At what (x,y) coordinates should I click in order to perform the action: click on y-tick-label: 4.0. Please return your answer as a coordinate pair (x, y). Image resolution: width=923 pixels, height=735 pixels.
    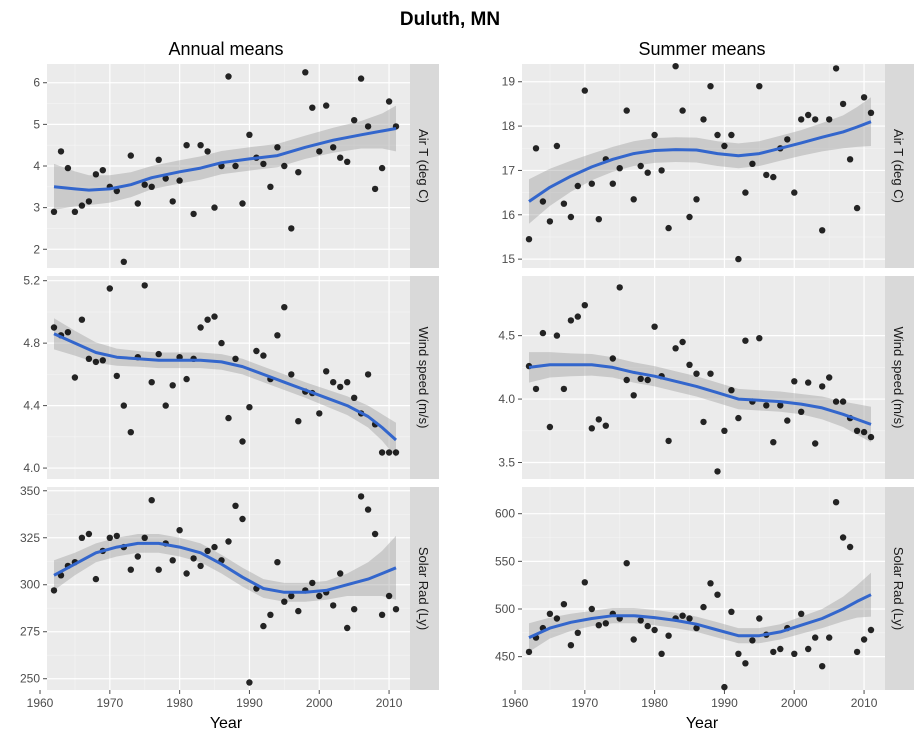
    Looking at the image, I should click on (31, 468).